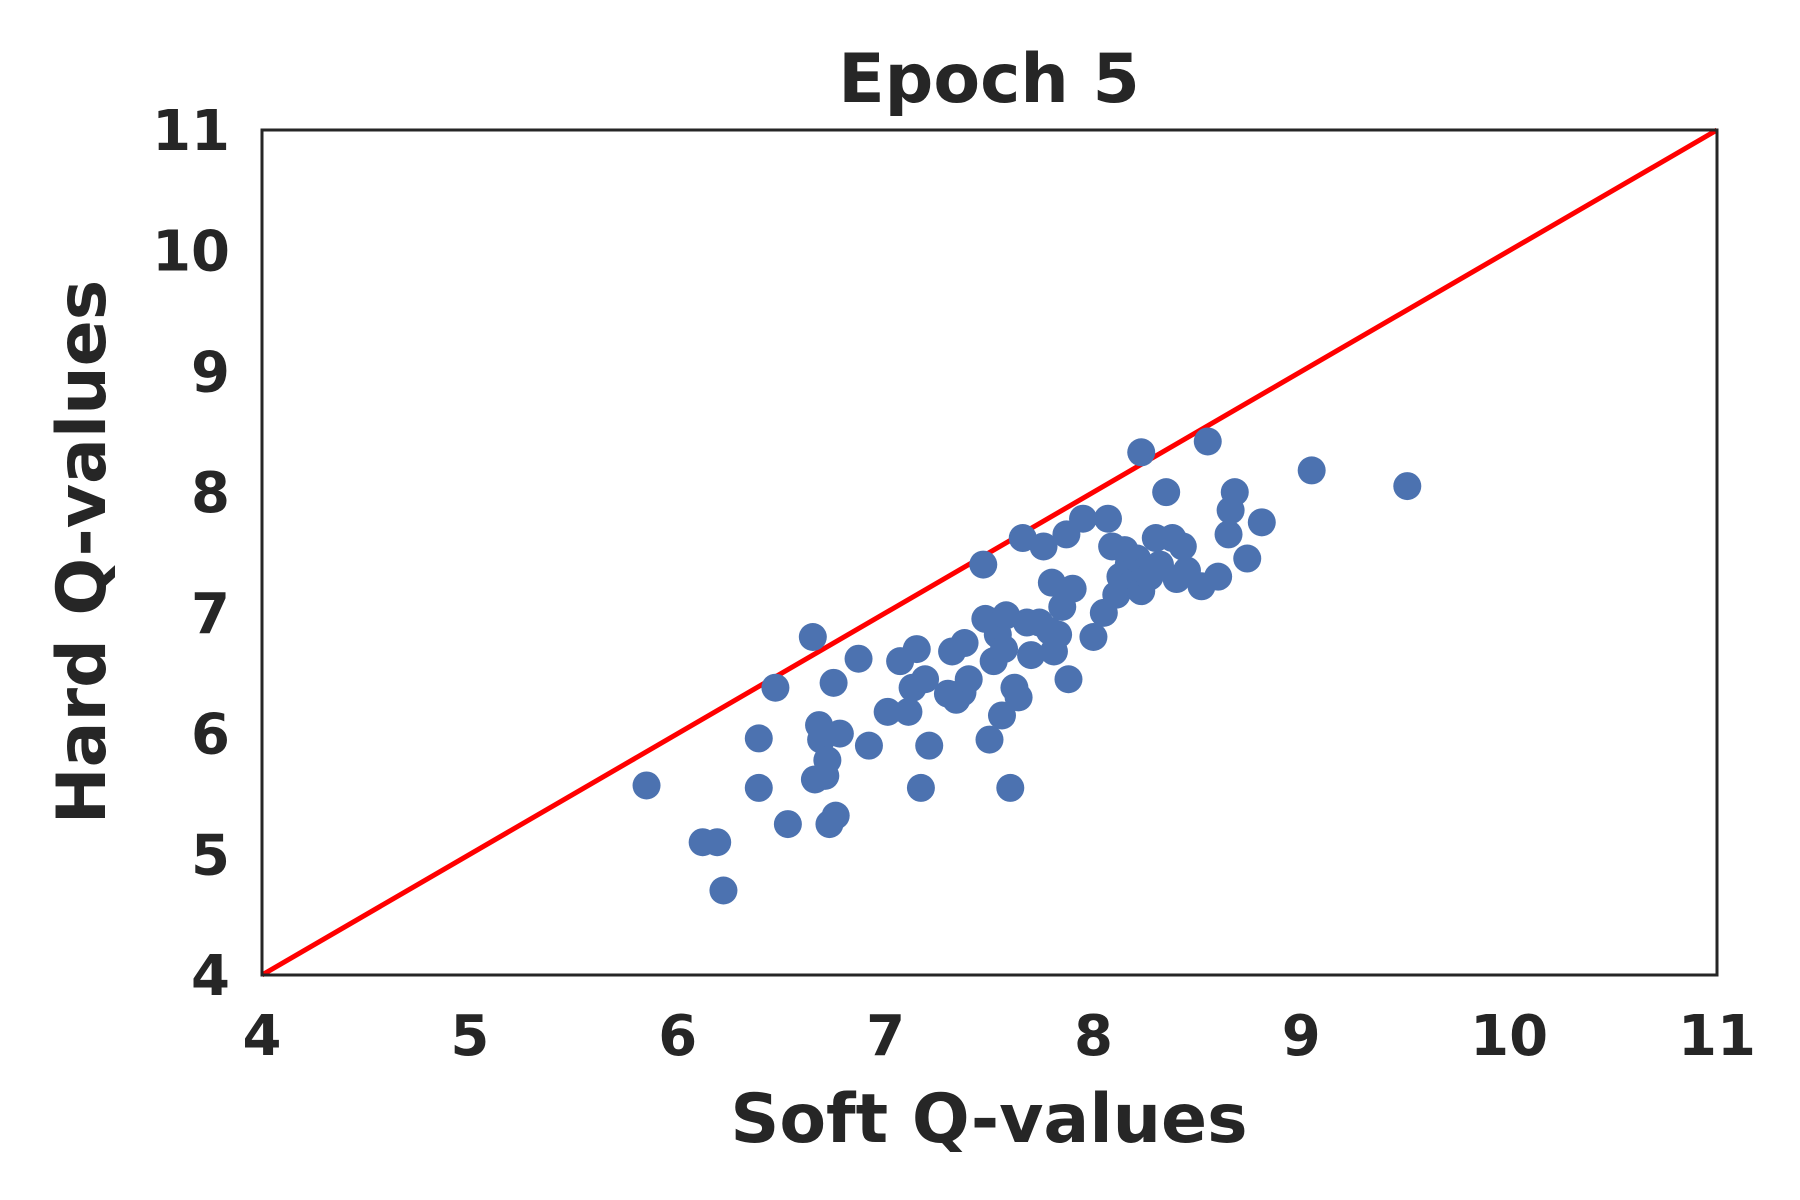  What do you see at coordinates (210, 735) in the screenshot?
I see `y-tick-label: 6` at bounding box center [210, 735].